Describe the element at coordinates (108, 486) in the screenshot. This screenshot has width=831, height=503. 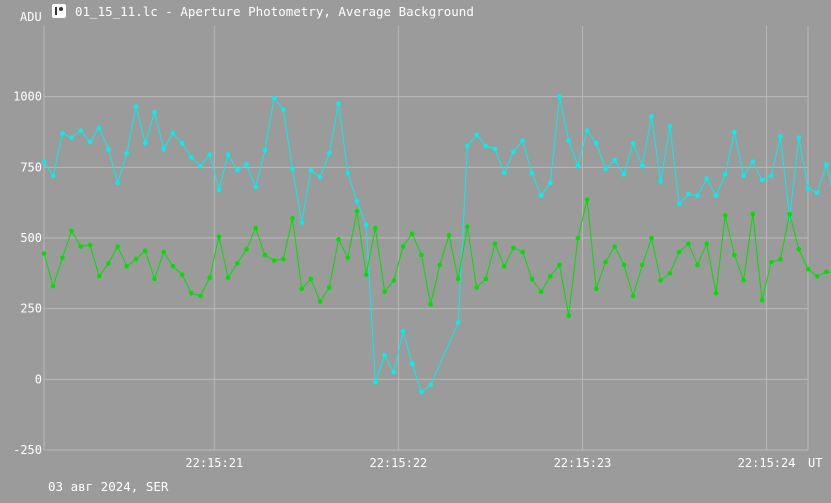
I see `footer-date: 03 авг 2024, SER` at that location.